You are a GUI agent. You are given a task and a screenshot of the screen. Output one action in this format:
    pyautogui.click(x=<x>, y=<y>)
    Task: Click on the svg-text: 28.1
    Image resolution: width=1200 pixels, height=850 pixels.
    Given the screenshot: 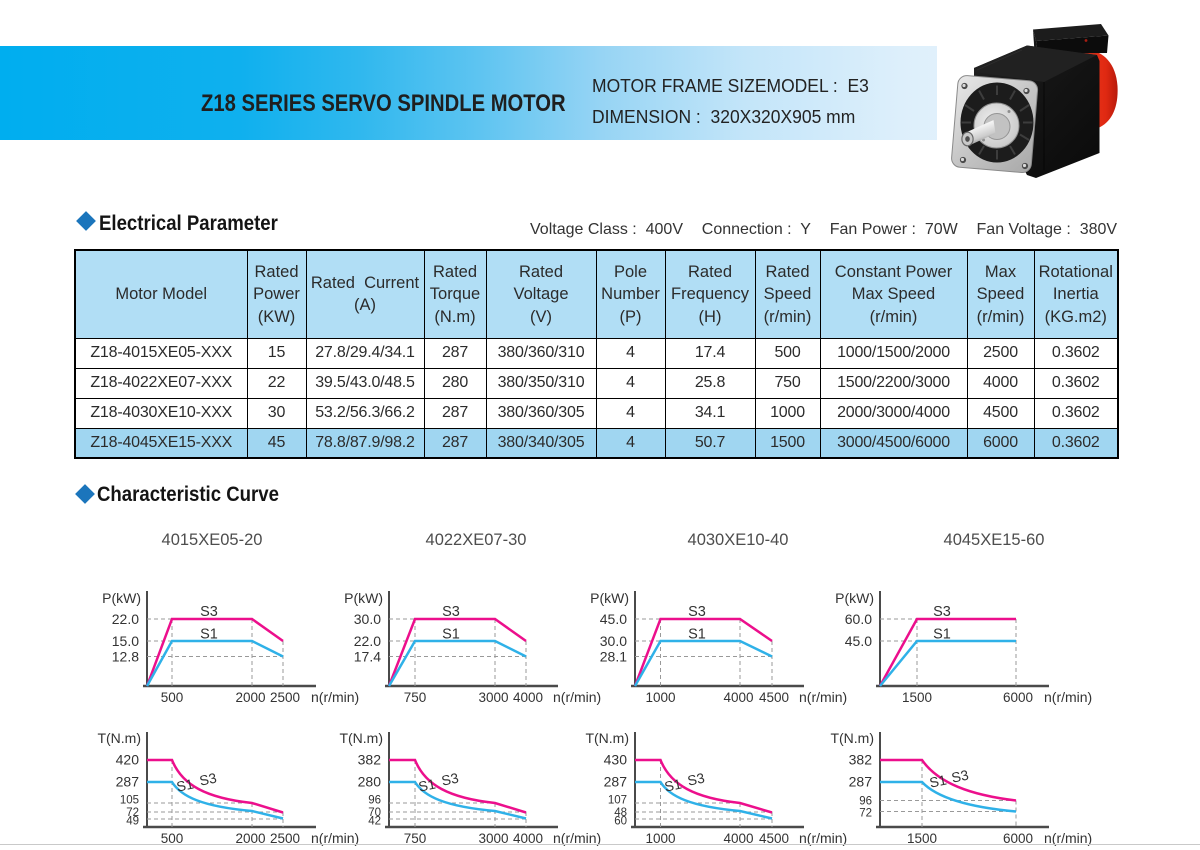 What is the action you would take?
    pyautogui.click(x=613, y=657)
    